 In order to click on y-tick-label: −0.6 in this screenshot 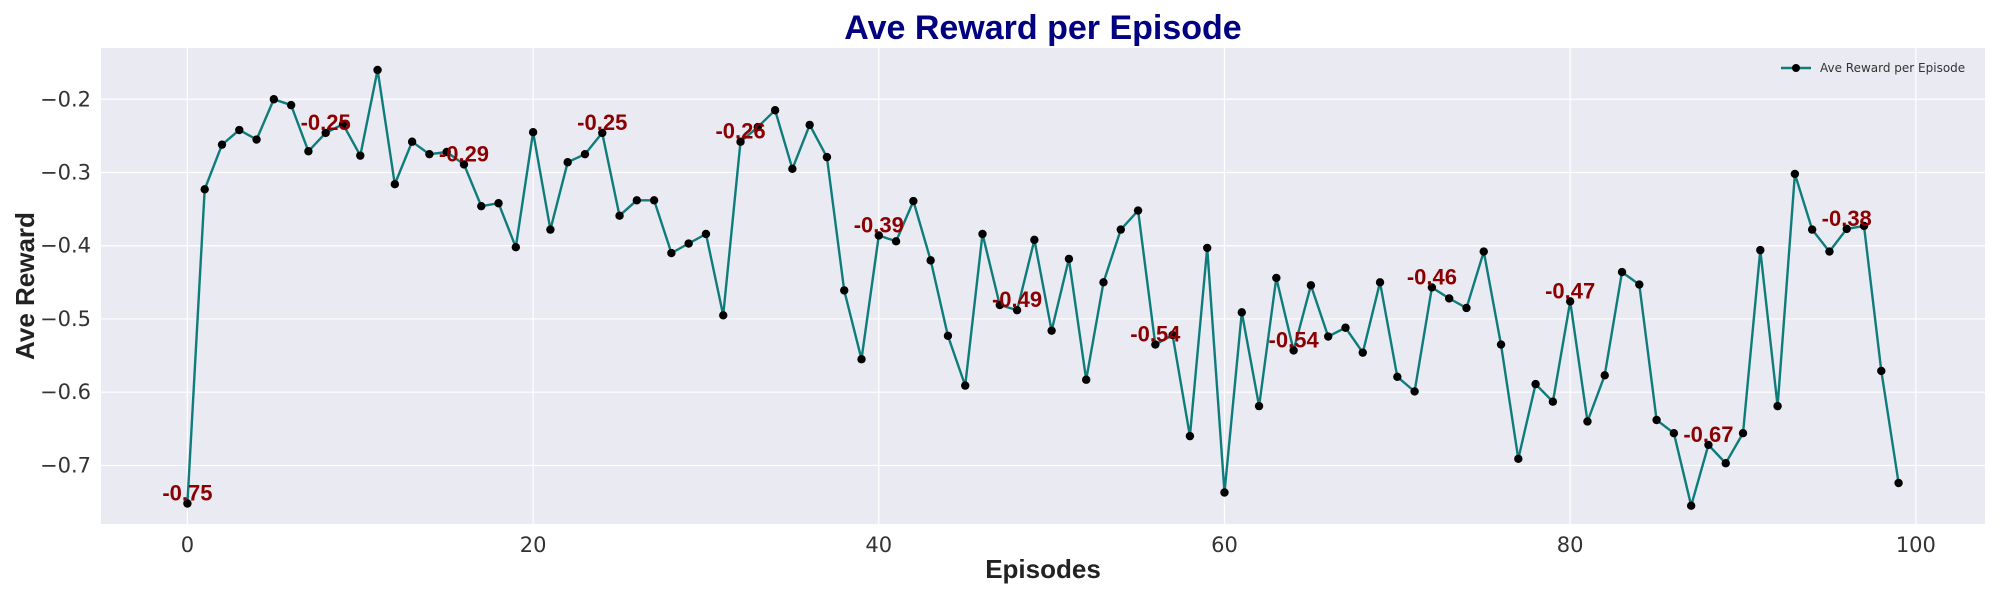, I will do `click(65, 392)`.